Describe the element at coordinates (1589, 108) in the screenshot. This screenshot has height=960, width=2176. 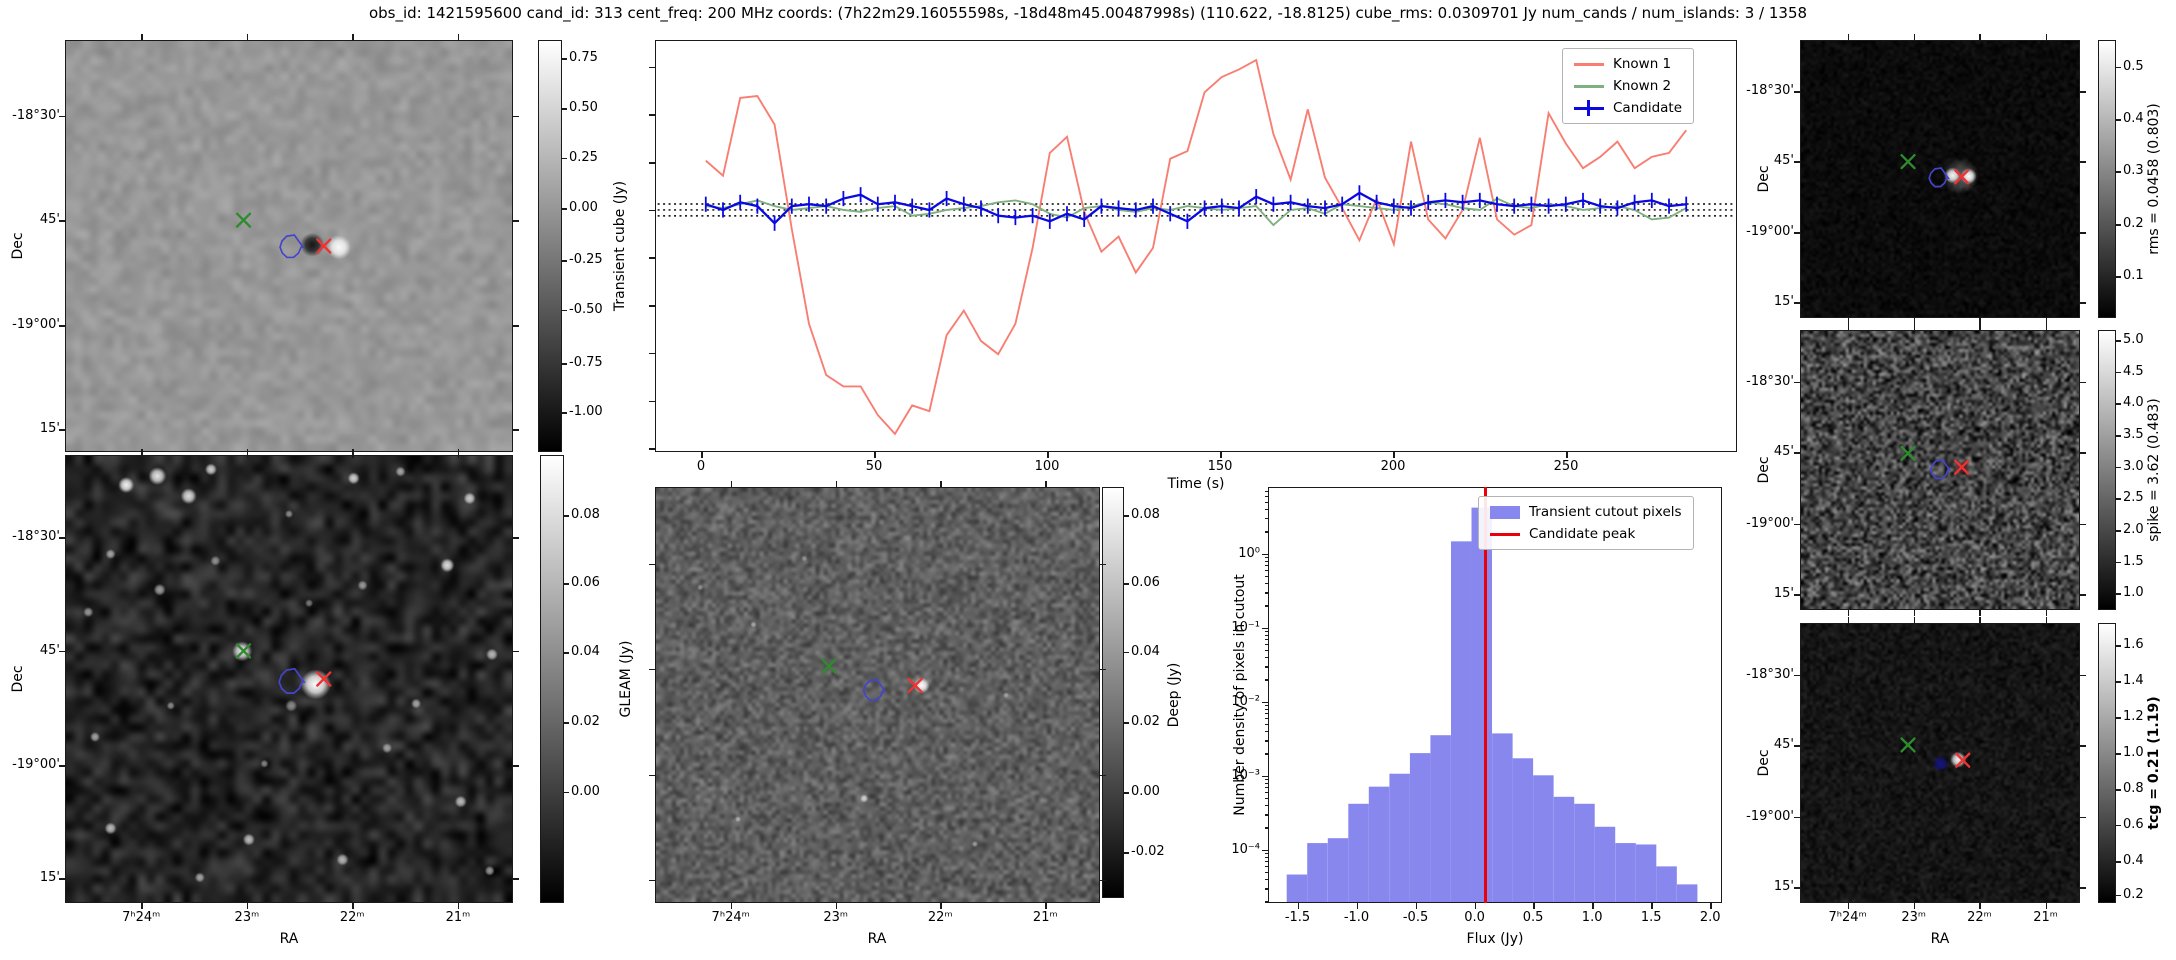
I see `candidate-plus-swatch` at that location.